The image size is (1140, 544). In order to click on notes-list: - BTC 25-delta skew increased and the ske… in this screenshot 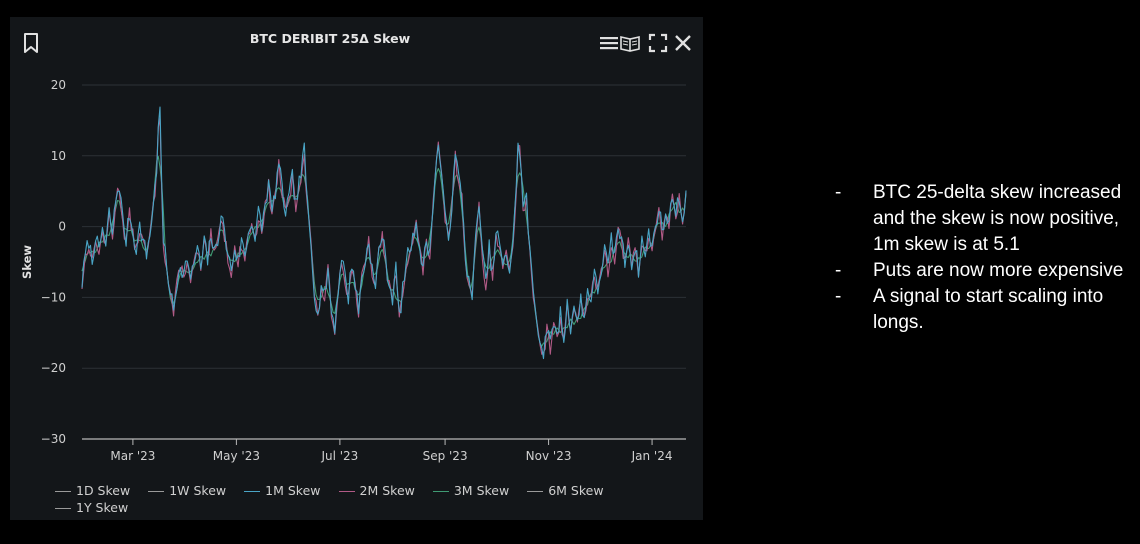, I will do `click(985, 258)`.